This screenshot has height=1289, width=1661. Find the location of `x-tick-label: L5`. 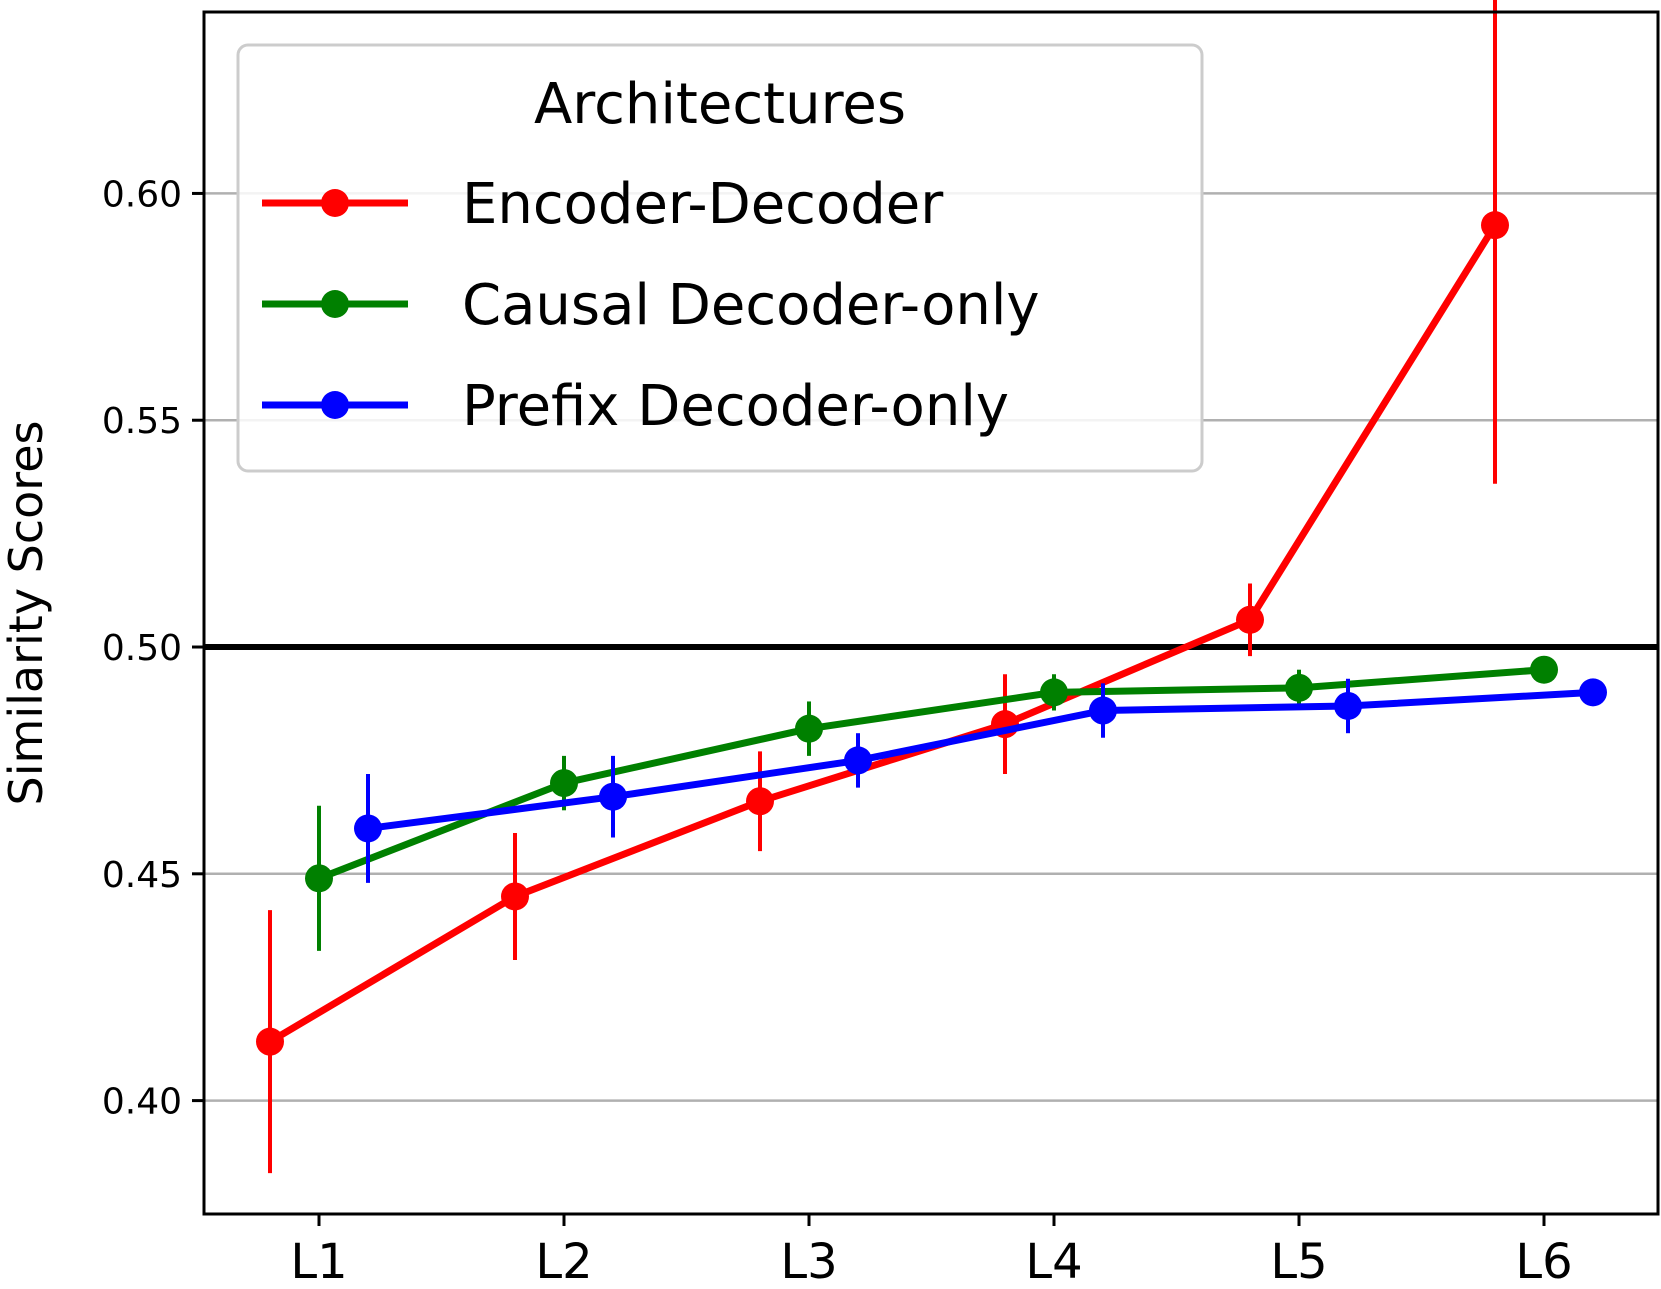

x-tick-label: L5 is located at coordinates (1298, 1261).